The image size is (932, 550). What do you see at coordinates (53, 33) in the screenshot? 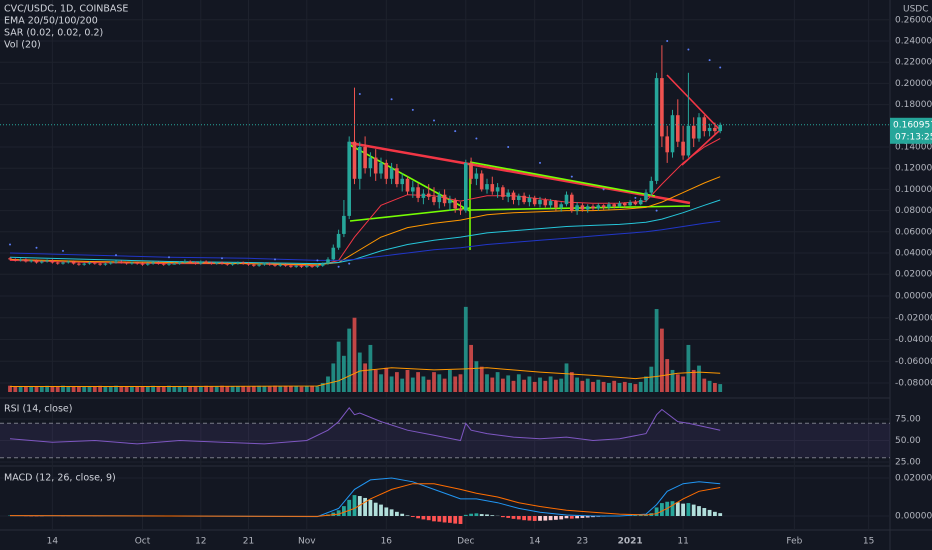
I see `indicator-label: SAR (0.02, 0.02, 0.2)` at bounding box center [53, 33].